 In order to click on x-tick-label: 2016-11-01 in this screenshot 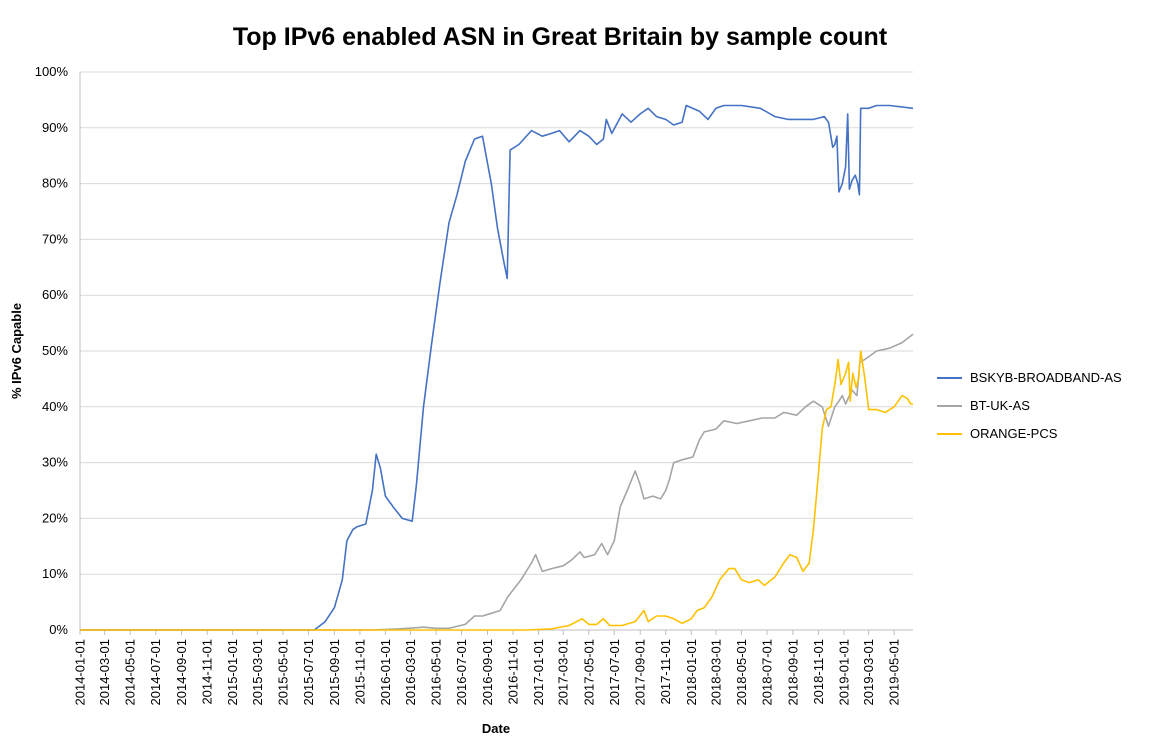, I will do `click(513, 672)`.